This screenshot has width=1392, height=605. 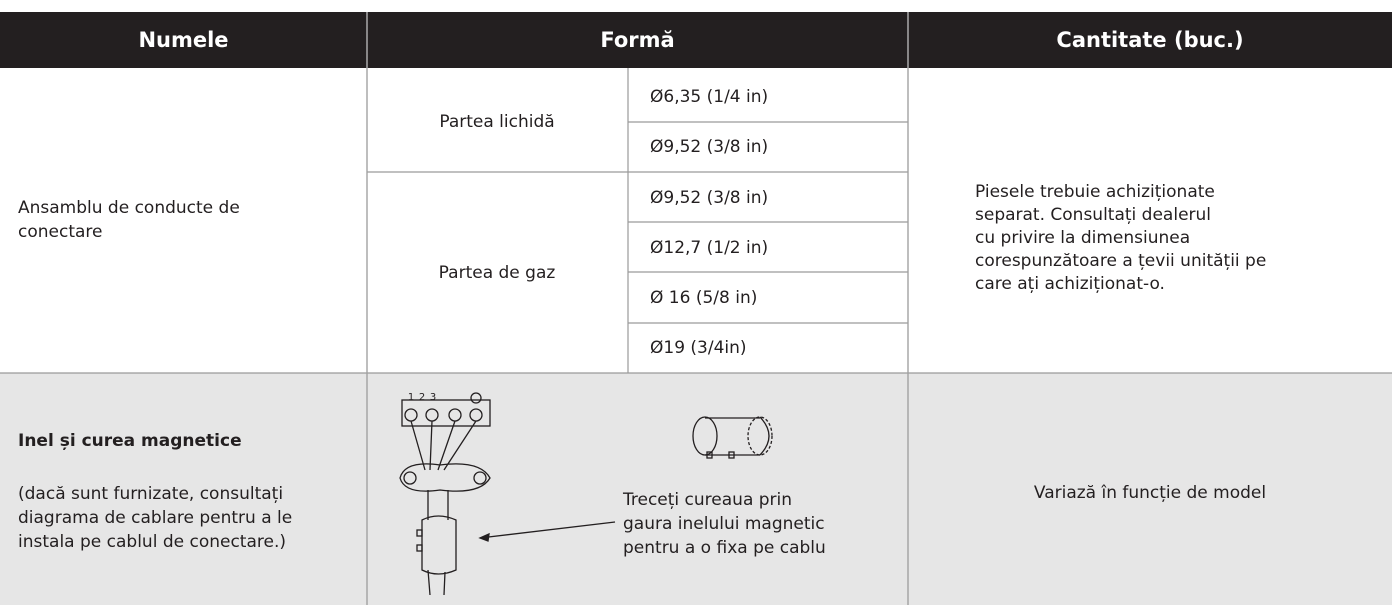 What do you see at coordinates (422, 397) in the screenshot?
I see `terminal-number: 2` at bounding box center [422, 397].